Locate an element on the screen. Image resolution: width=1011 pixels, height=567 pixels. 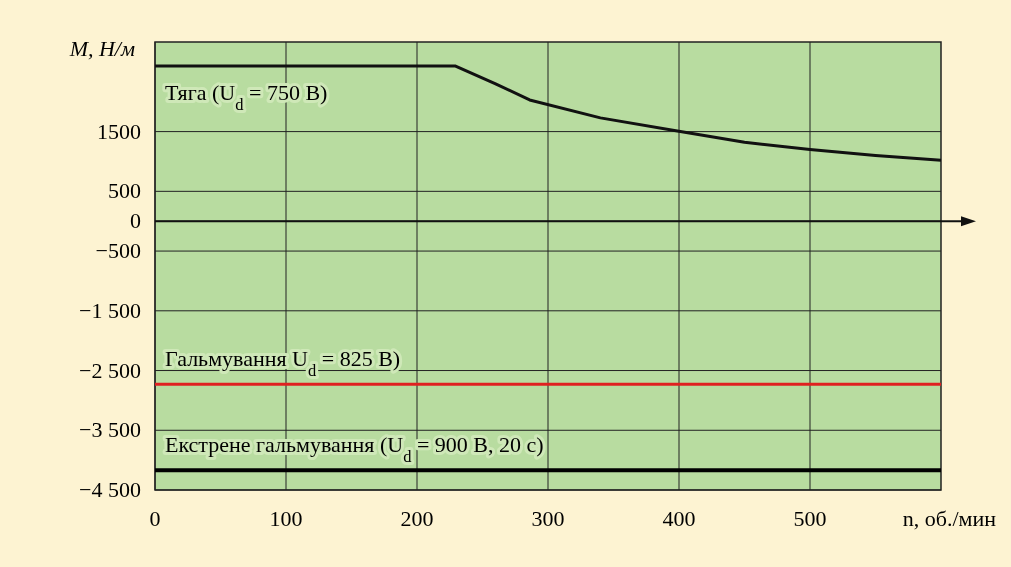
y-tick-label: 1500 is located at coordinates (119, 131).